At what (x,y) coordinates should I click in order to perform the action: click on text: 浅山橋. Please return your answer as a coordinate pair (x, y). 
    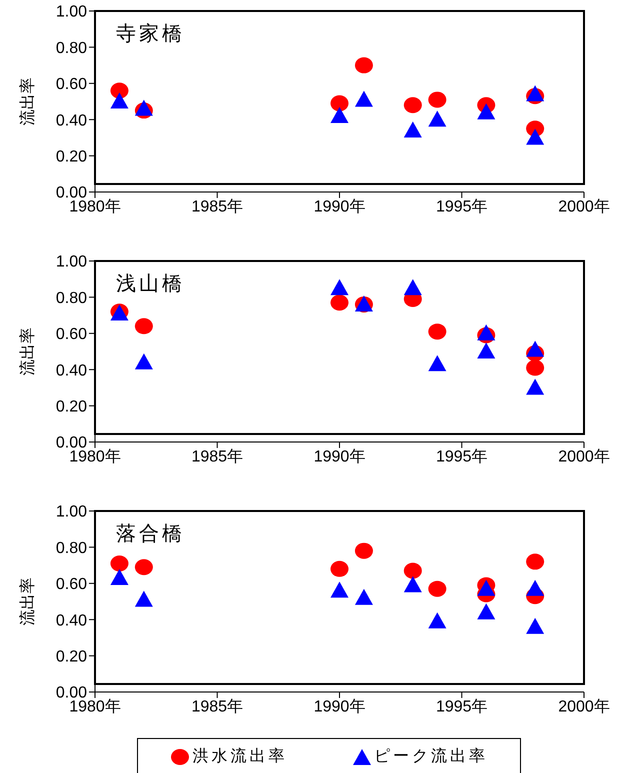
    Looking at the image, I should click on (150, 284).